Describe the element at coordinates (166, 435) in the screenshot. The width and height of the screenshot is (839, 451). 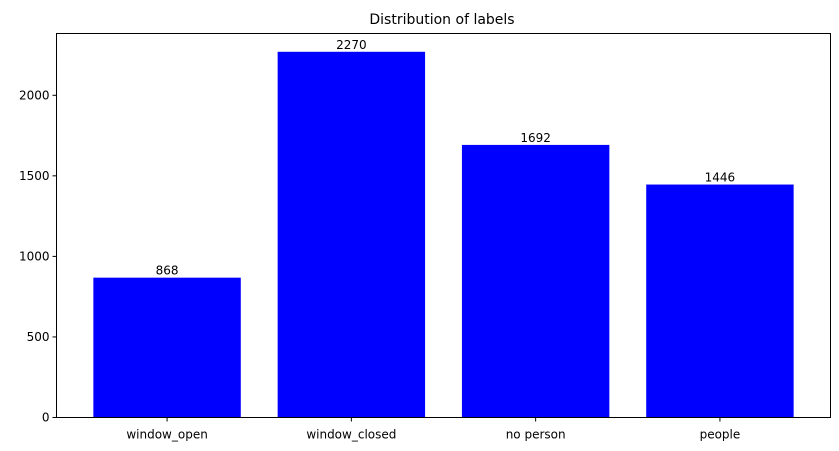
I see `x-tick-label: window_open` at that location.